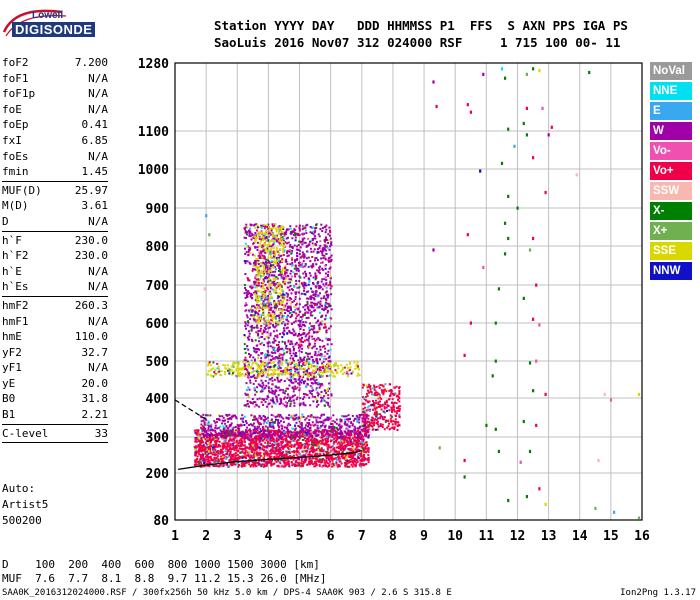 The image size is (700, 600). I want to click on legend-item-x-: X-, so click(671, 211).